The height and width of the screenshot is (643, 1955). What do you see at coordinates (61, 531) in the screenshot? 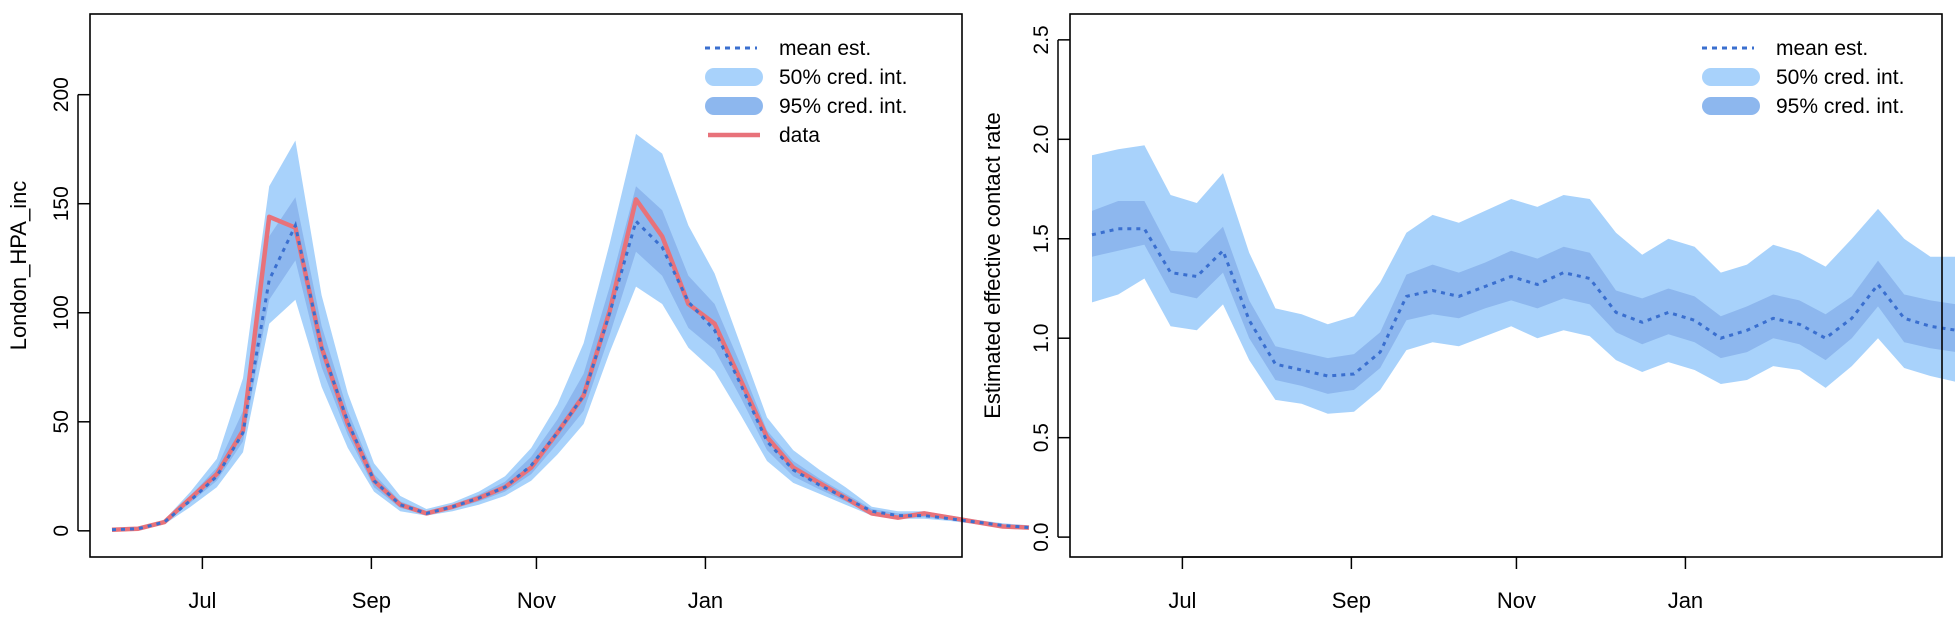
I see `y-tick-label: 0` at bounding box center [61, 531].